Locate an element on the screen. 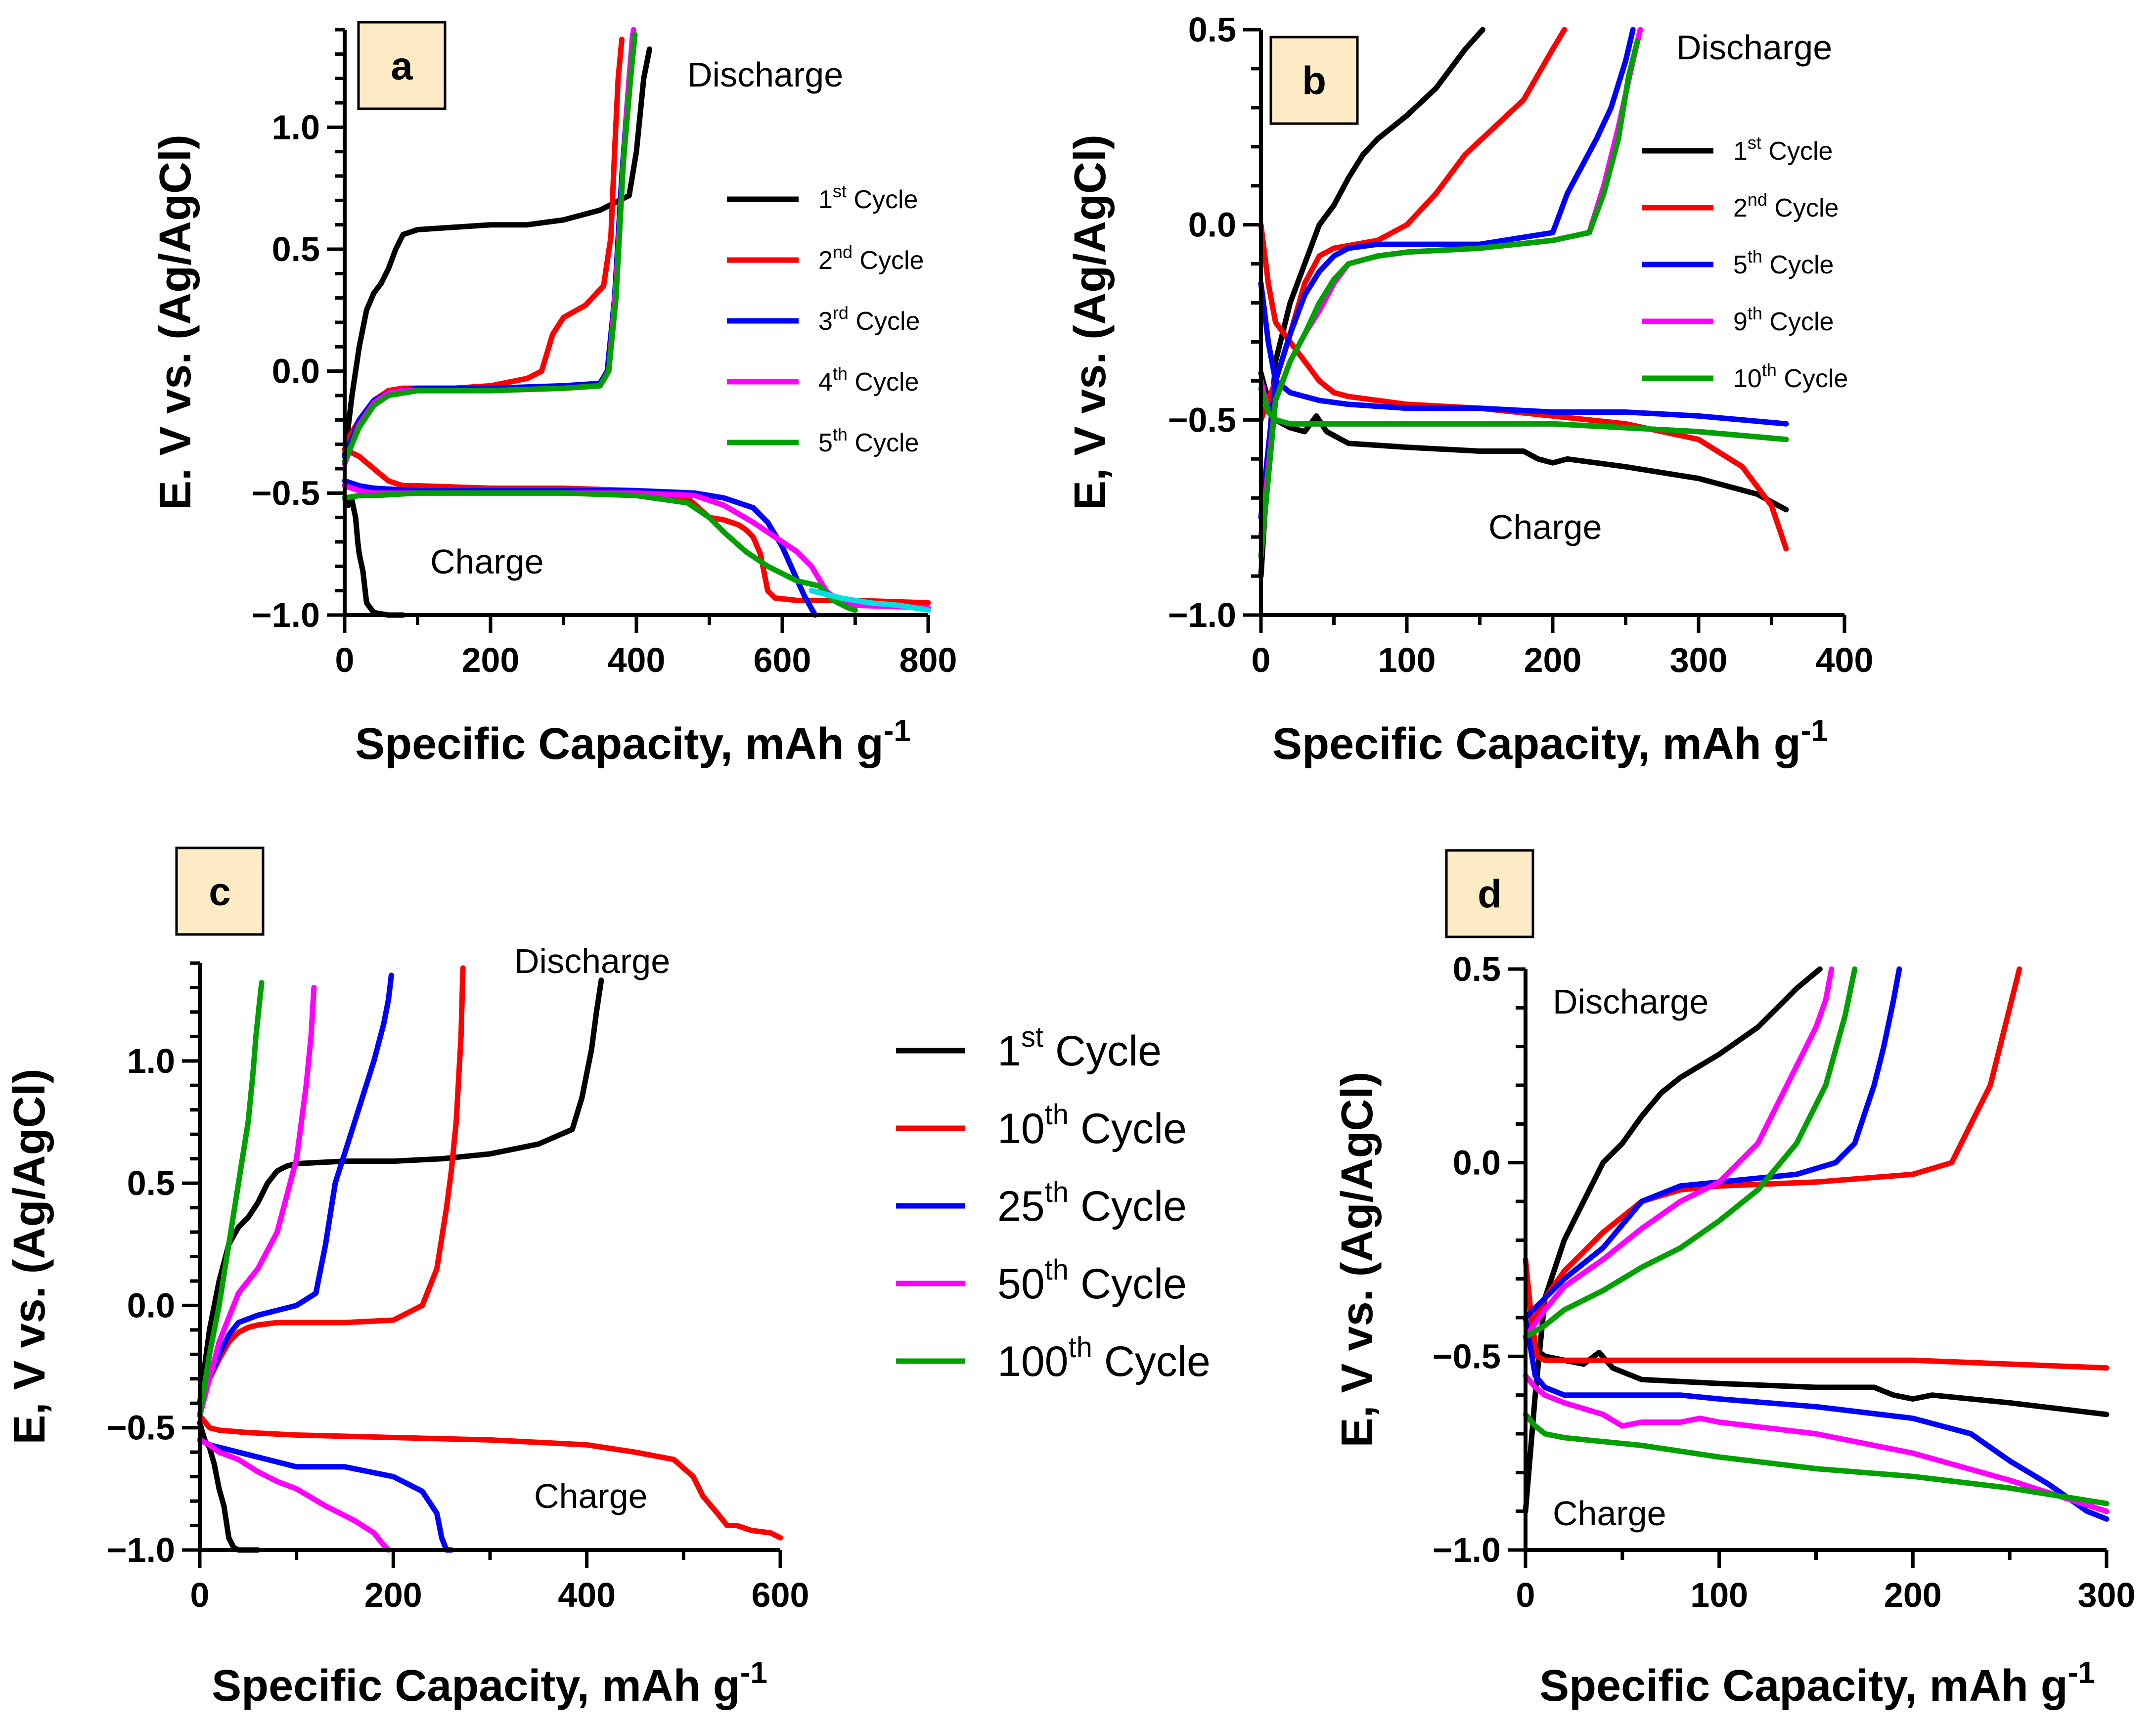  y-tick-label: 1.0 is located at coordinates (296, 127).